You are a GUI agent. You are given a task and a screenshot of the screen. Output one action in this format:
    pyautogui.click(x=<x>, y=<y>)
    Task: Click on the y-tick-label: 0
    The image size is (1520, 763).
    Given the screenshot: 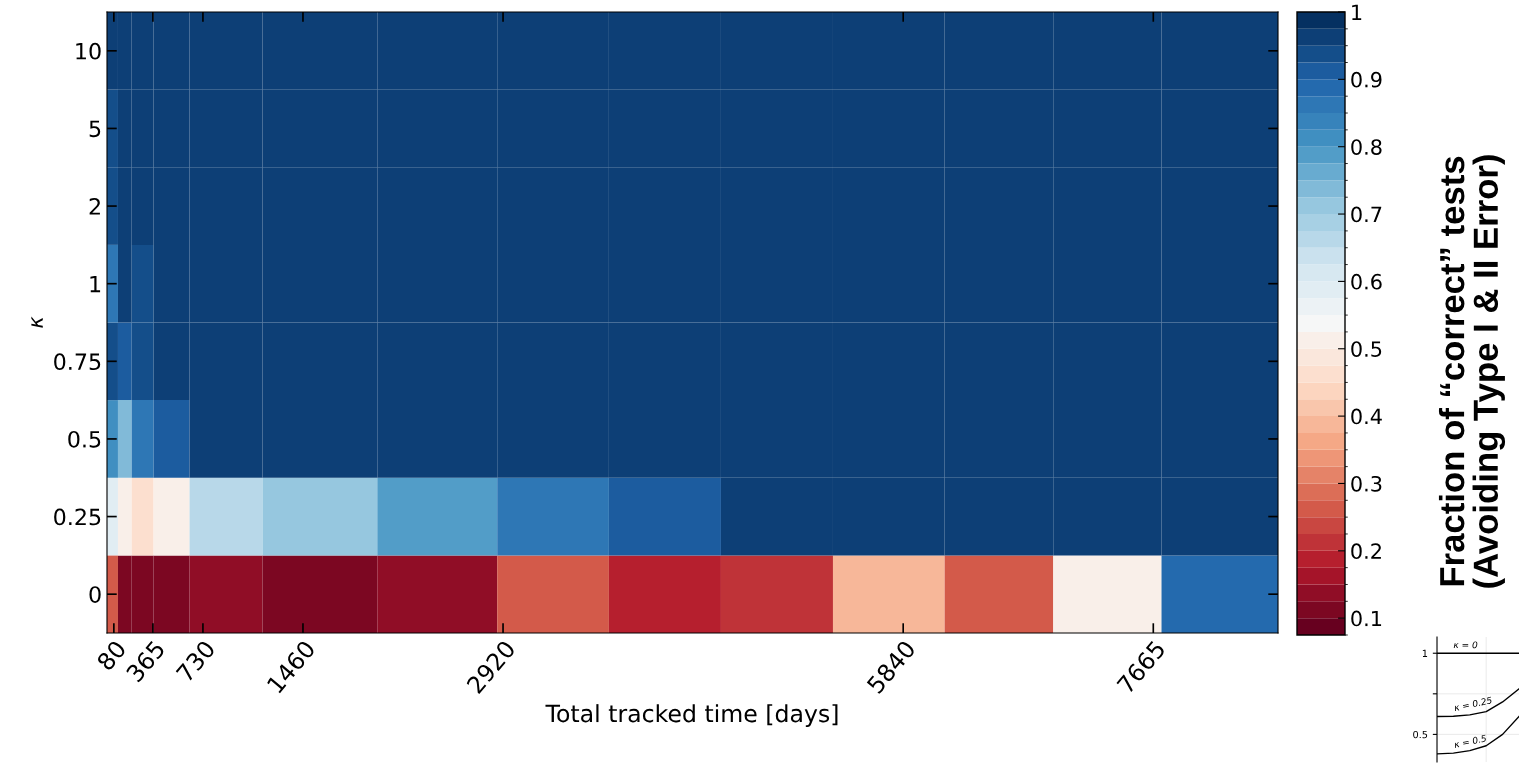 What is the action you would take?
    pyautogui.click(x=95, y=594)
    